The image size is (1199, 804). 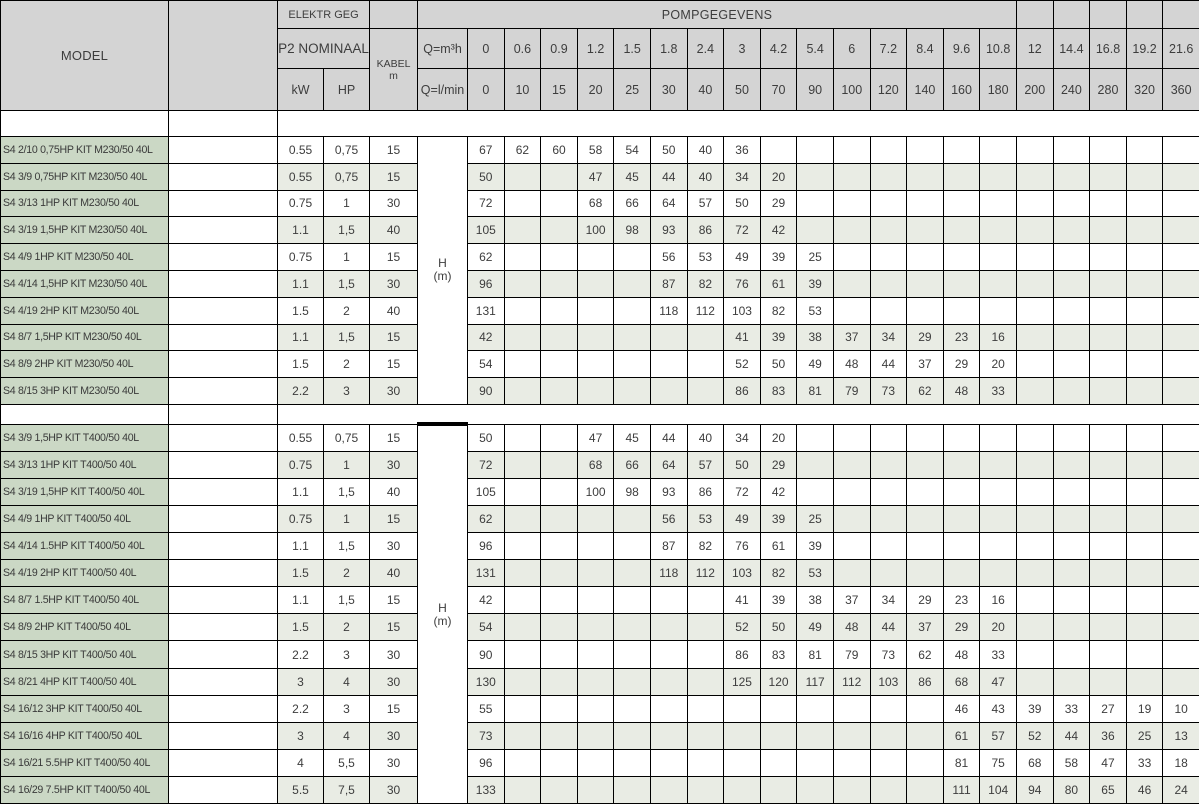 What do you see at coordinates (394, 364) in the screenshot?
I see `kabel-cell: 15` at bounding box center [394, 364].